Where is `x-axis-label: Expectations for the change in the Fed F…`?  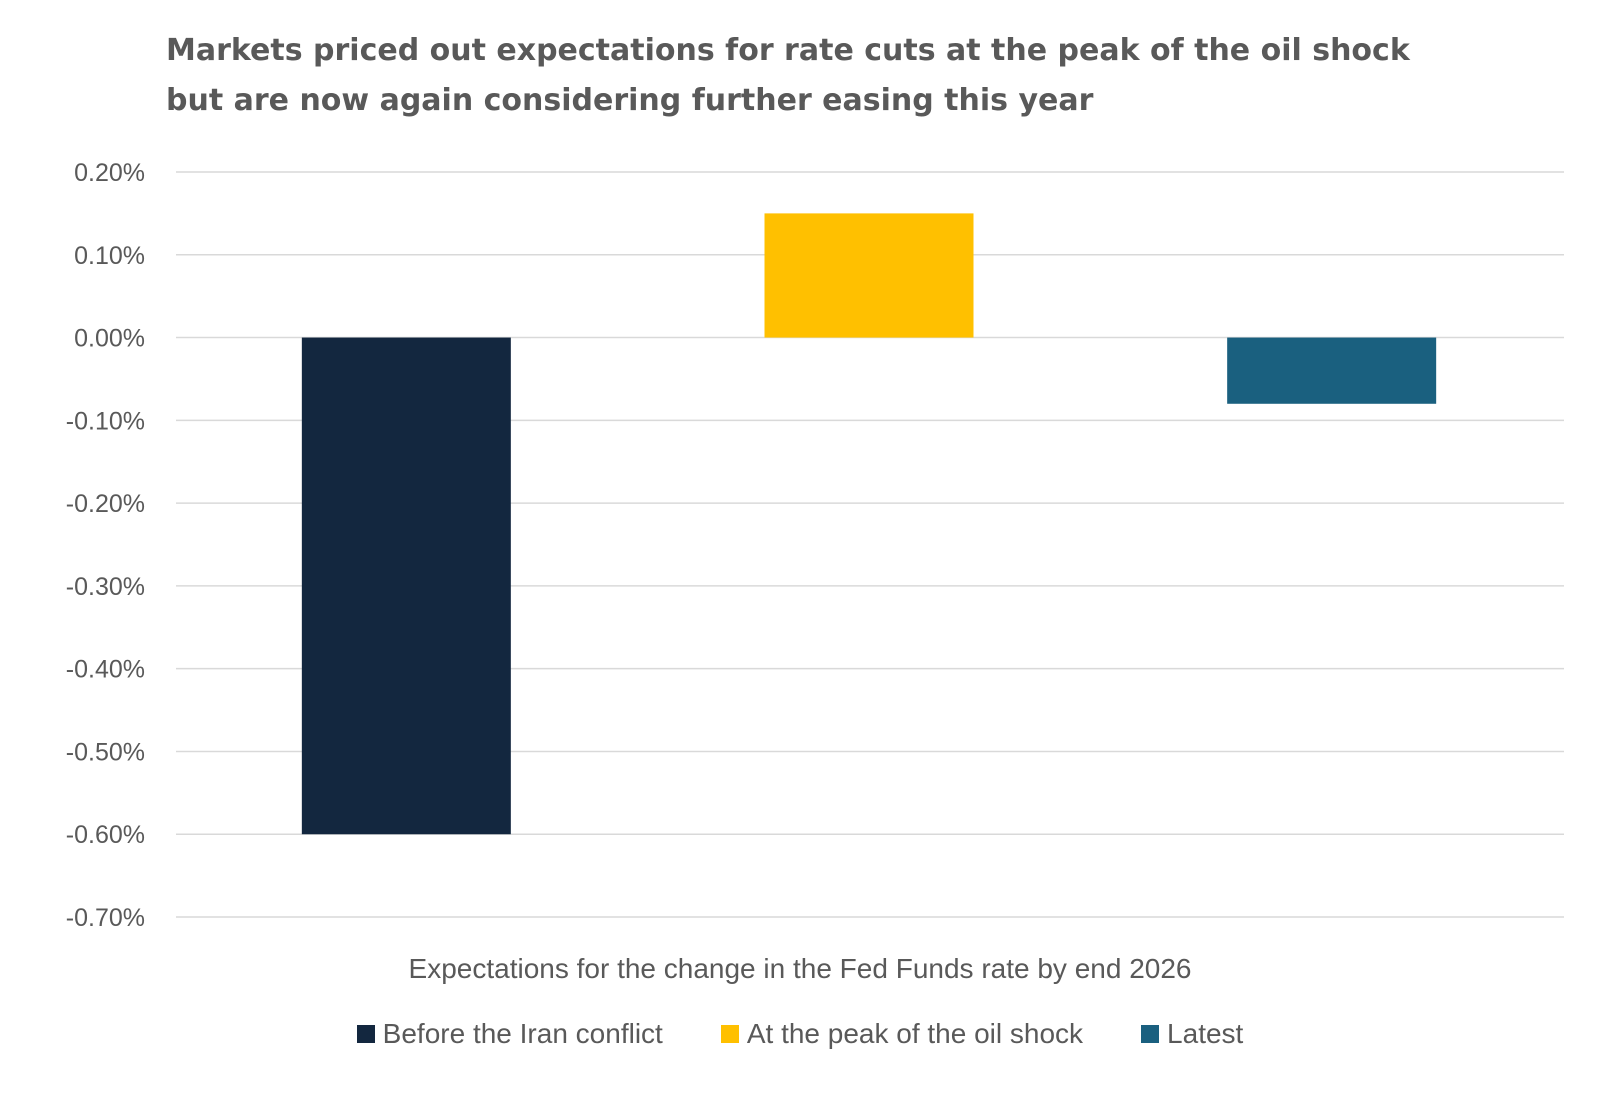 x-axis-label: Expectations for the change in the Fed F… is located at coordinates (800, 968).